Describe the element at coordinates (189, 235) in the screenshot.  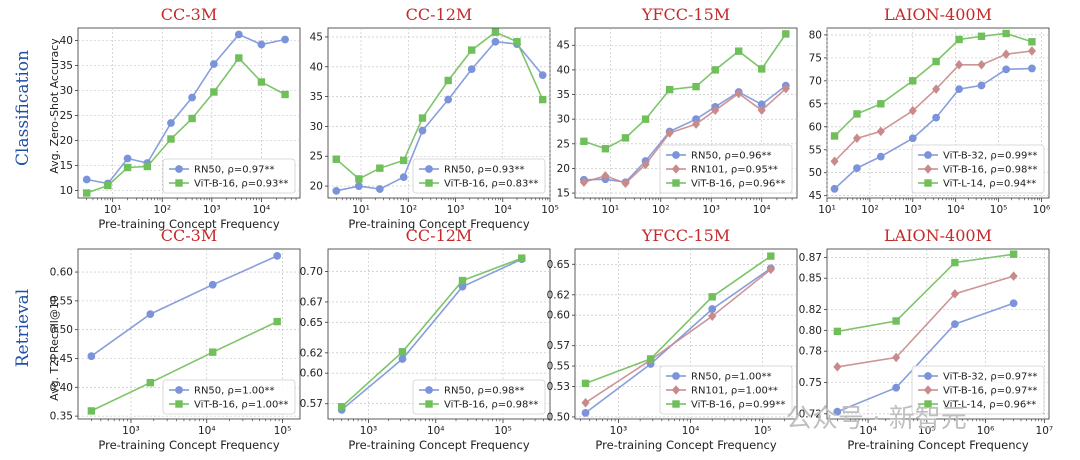
I see `chart-title: CC-3M` at that location.